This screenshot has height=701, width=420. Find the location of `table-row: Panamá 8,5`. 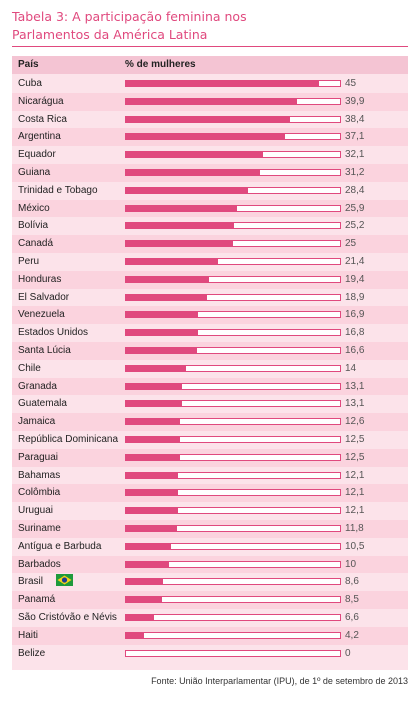

table-row: Panamá 8,5 is located at coordinates (210, 600).